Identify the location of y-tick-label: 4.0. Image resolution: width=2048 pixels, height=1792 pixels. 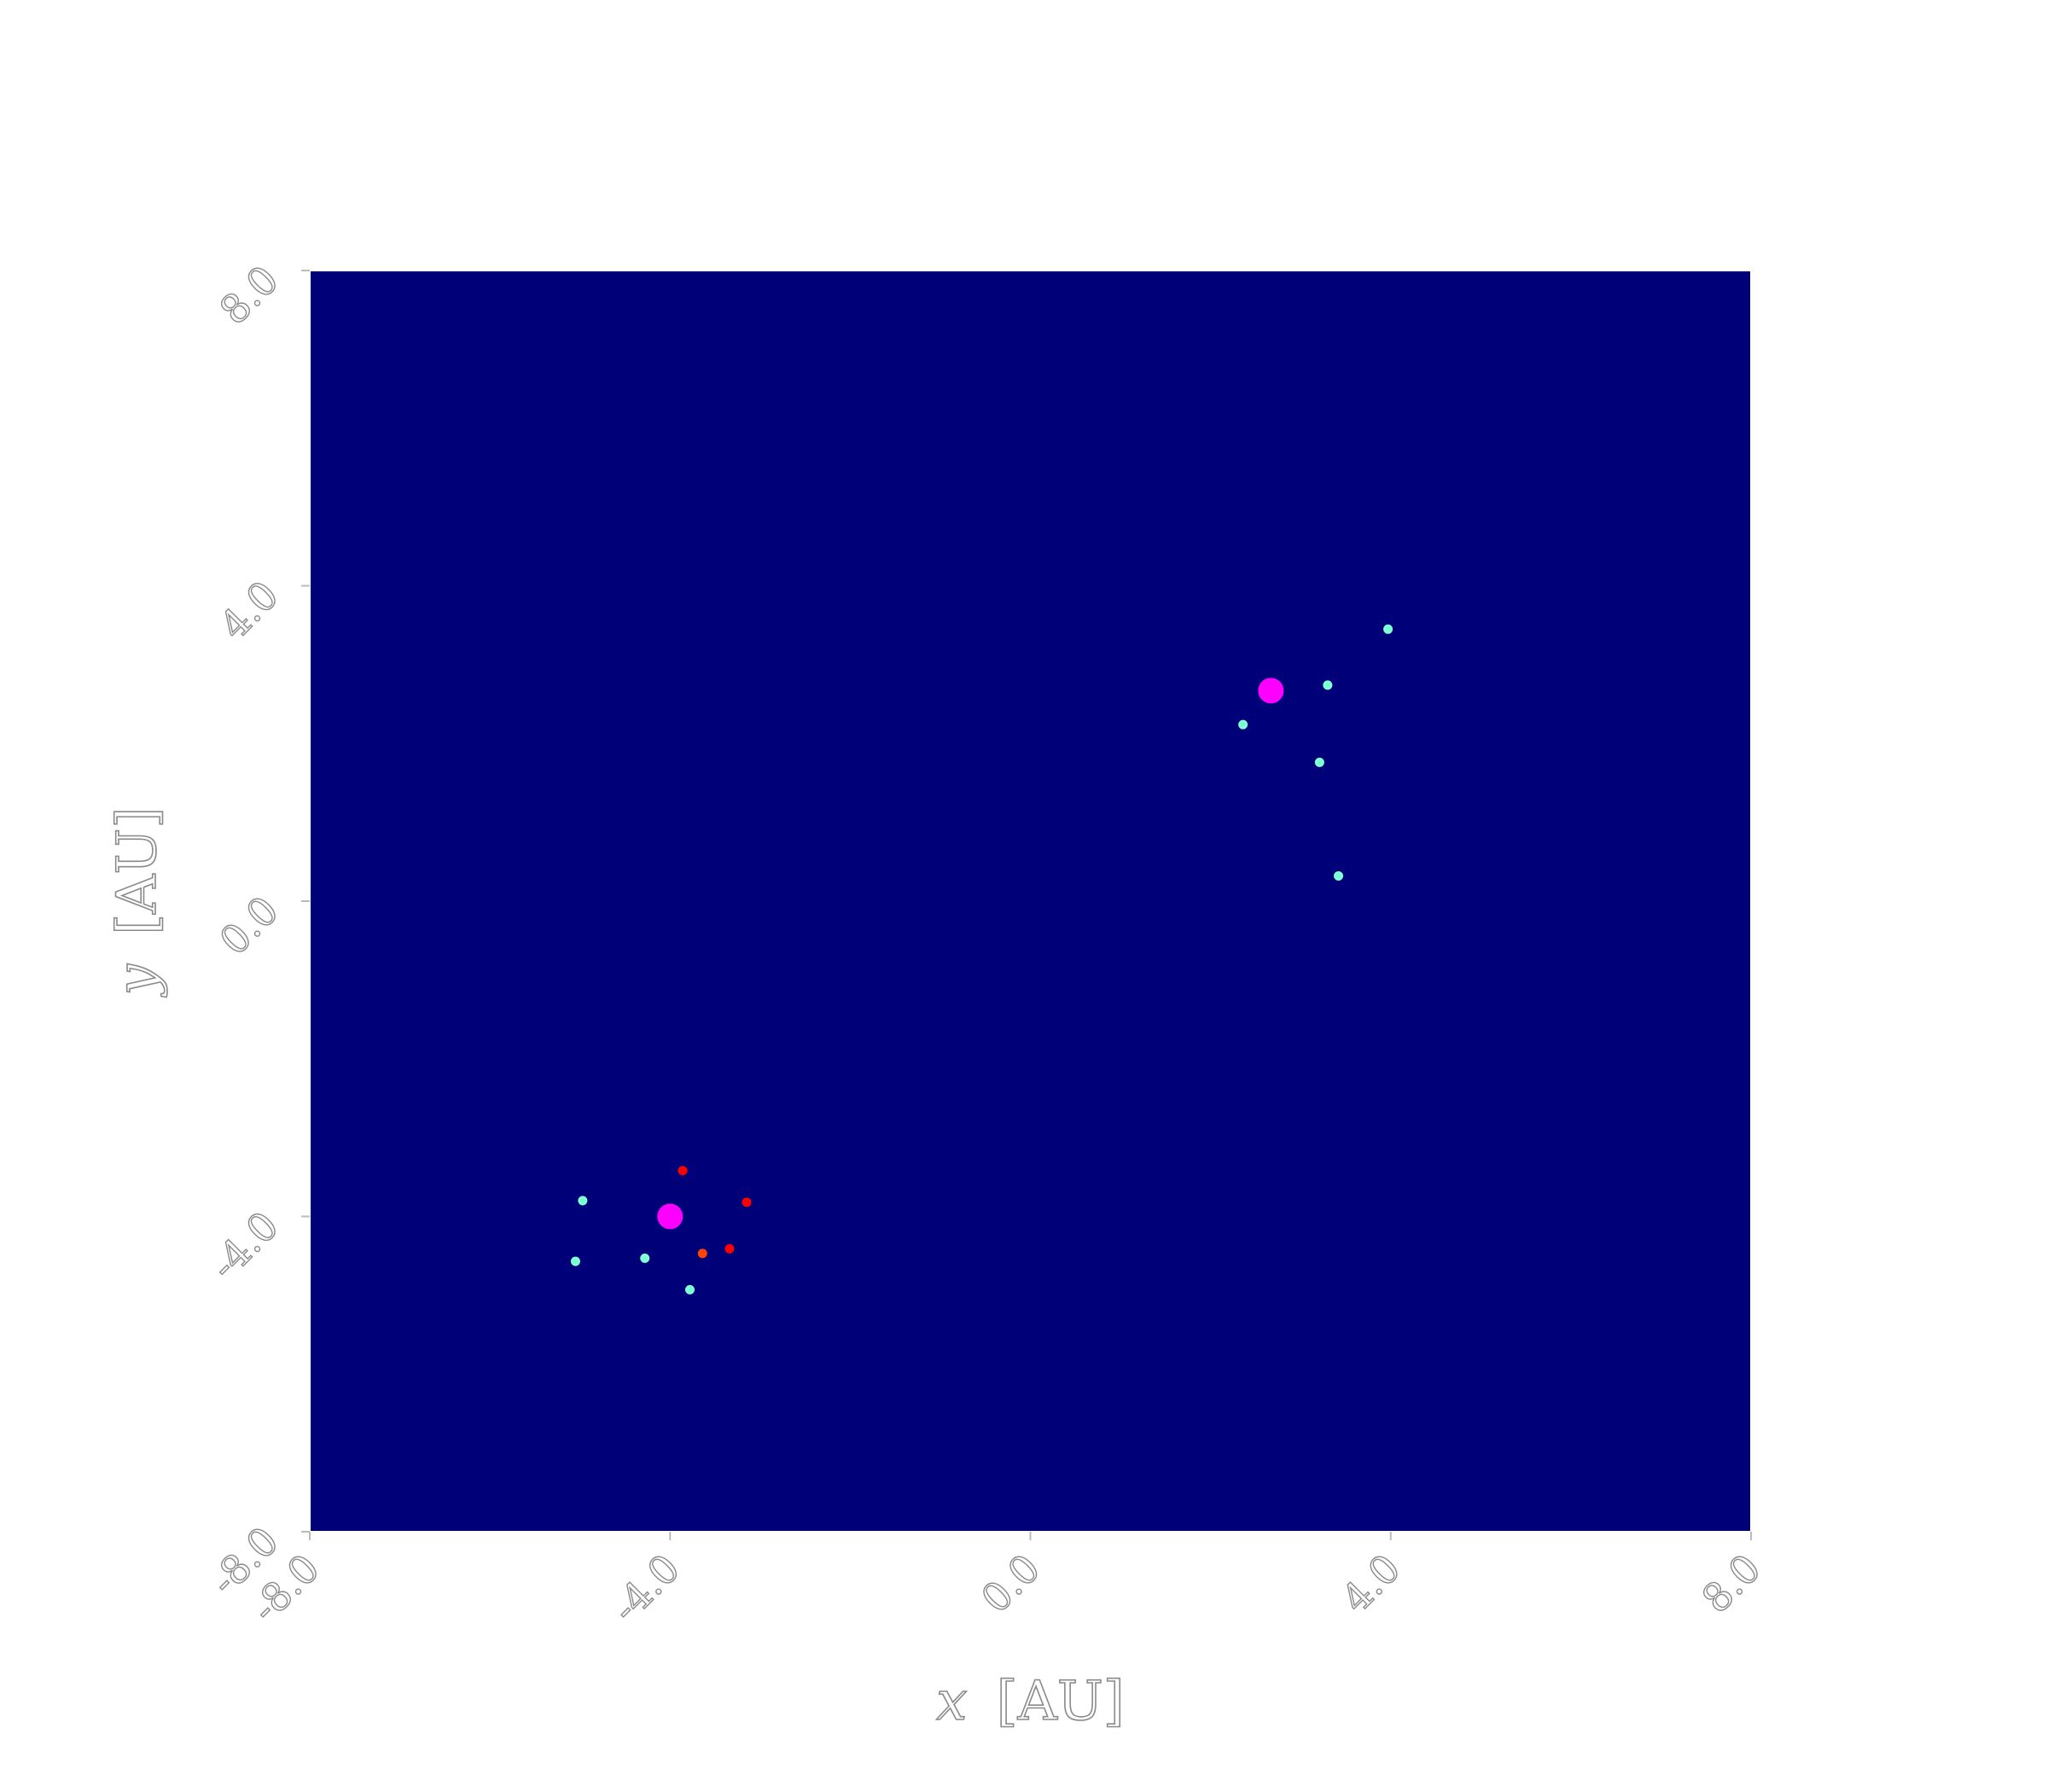
(250, 610).